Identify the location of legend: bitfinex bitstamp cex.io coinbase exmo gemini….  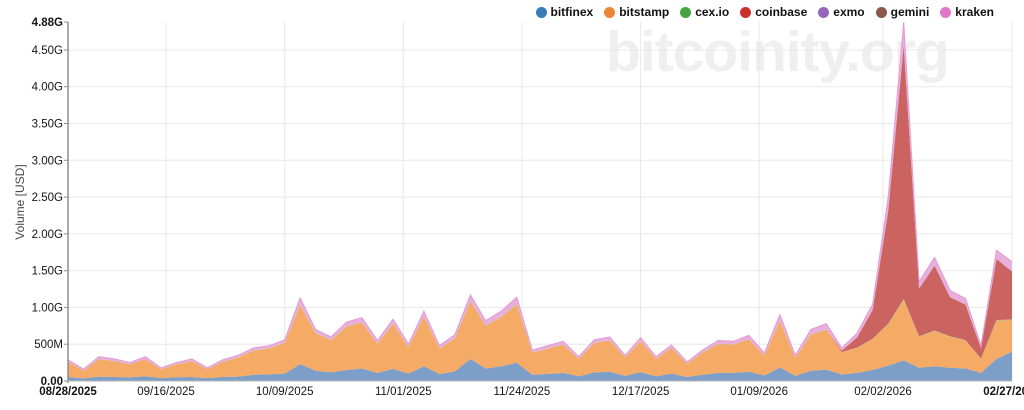
(764, 12).